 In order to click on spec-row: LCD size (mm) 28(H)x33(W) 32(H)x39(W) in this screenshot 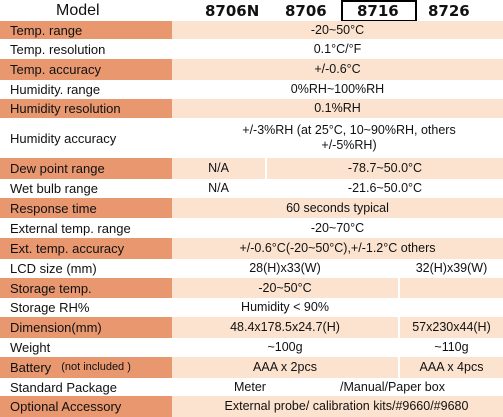, I will do `click(251, 268)`.